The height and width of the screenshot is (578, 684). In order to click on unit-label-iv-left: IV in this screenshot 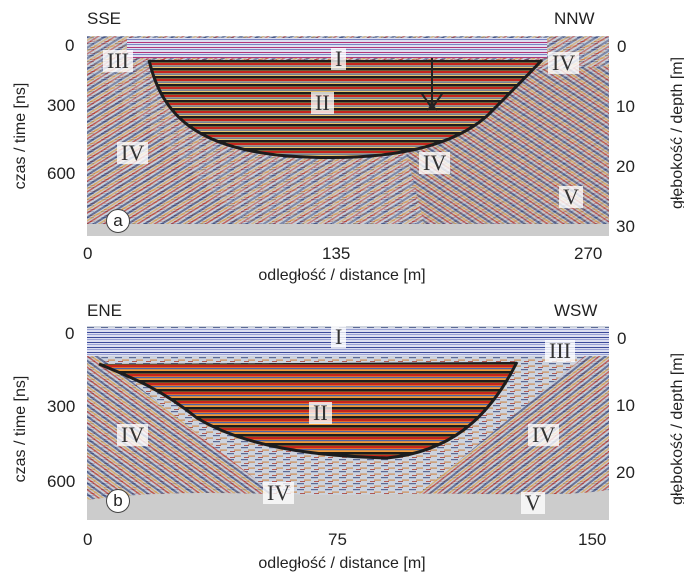, I will do `click(133, 153)`.